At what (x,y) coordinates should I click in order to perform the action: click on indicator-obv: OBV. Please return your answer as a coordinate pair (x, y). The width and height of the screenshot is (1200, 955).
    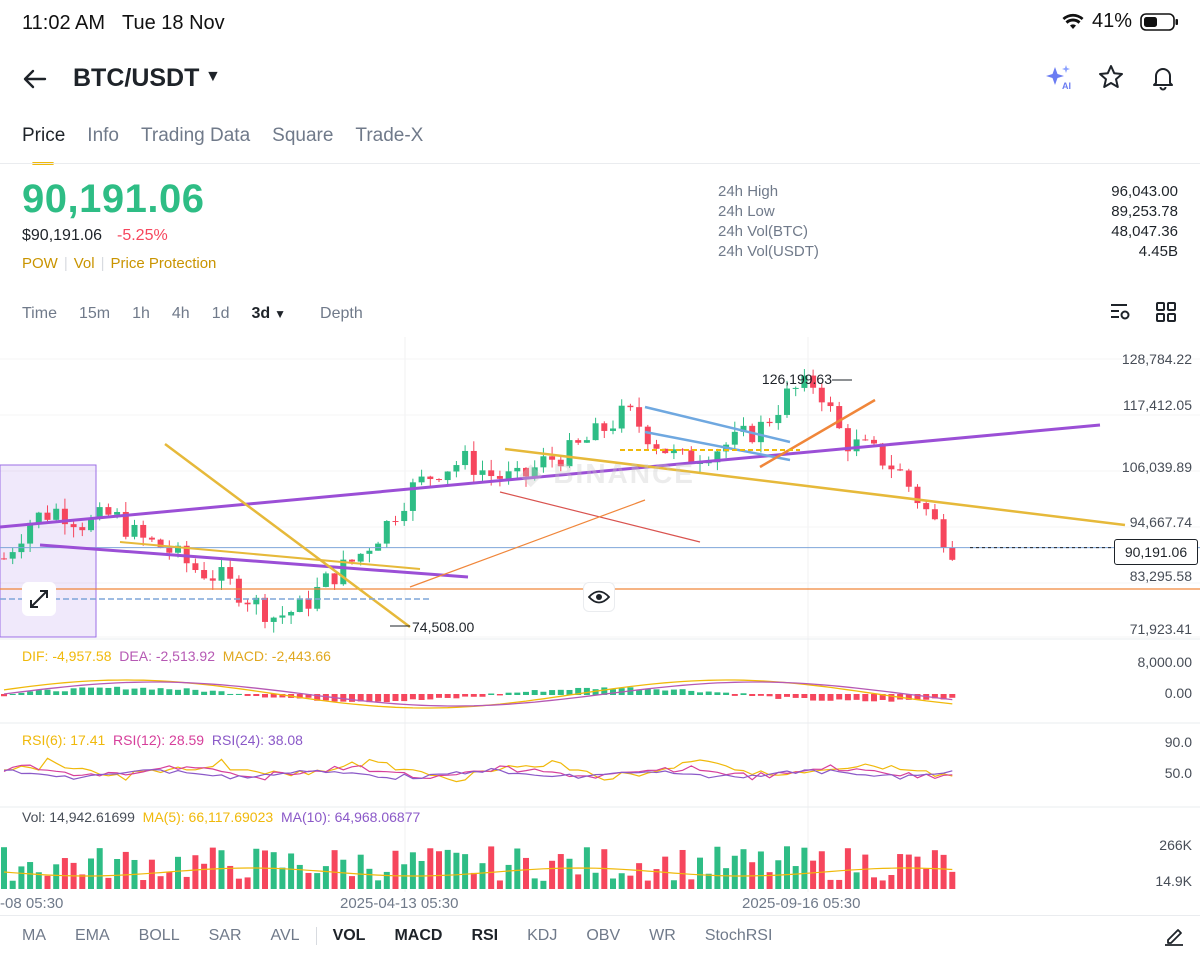
    Looking at the image, I should click on (603, 935).